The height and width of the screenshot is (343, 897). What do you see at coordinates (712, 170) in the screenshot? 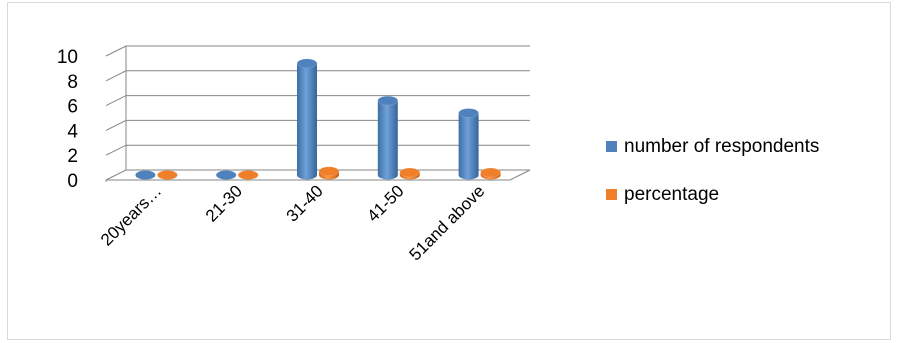
I see `legend: number of respondents percentage` at bounding box center [712, 170].